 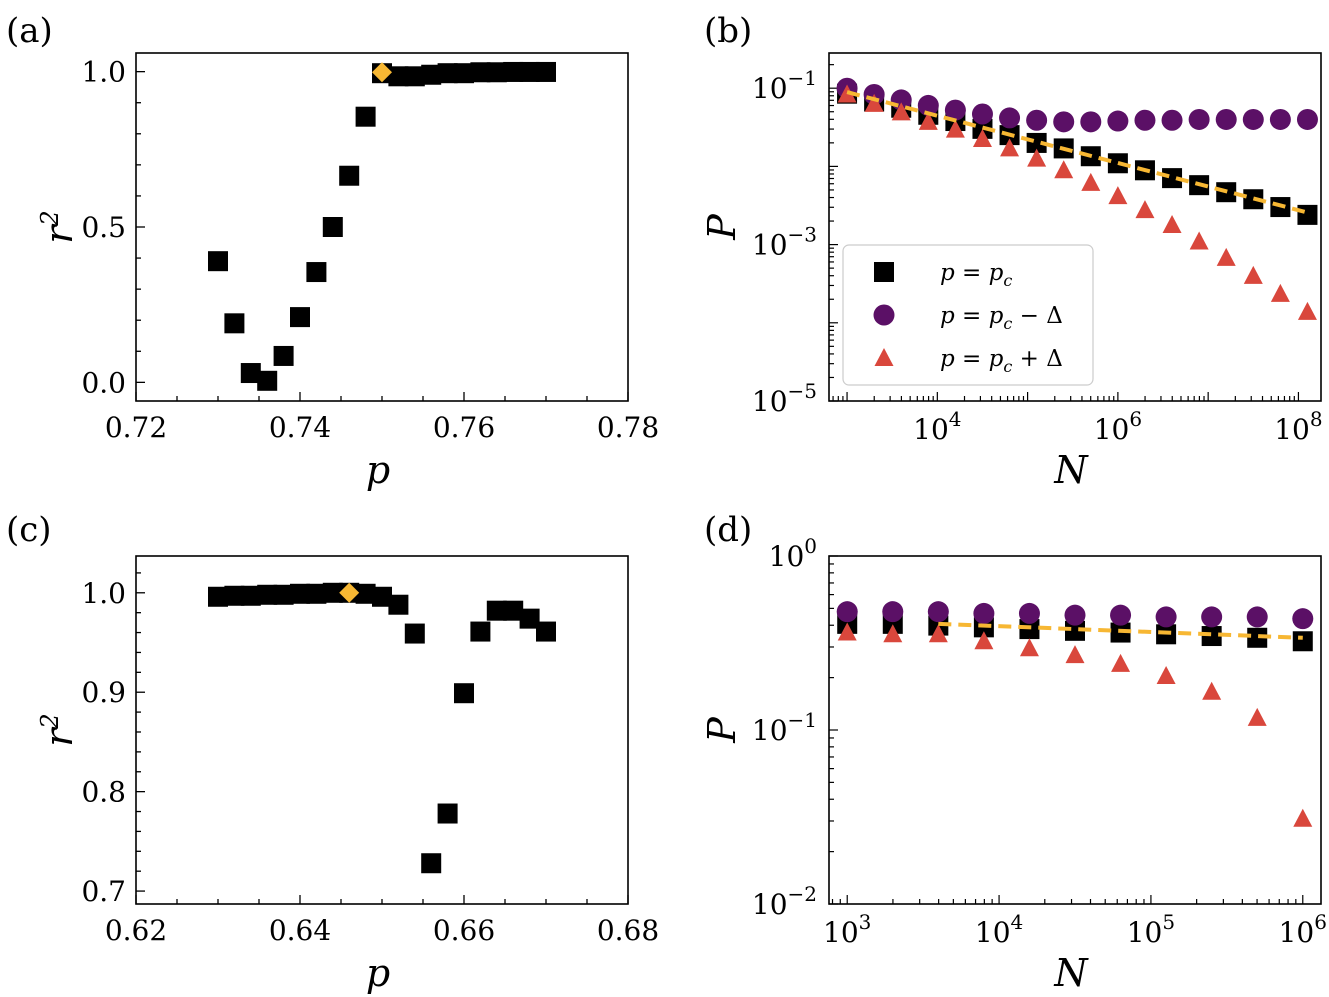 What do you see at coordinates (464, 930) in the screenshot?
I see `x-tick-label: 0.66` at bounding box center [464, 930].